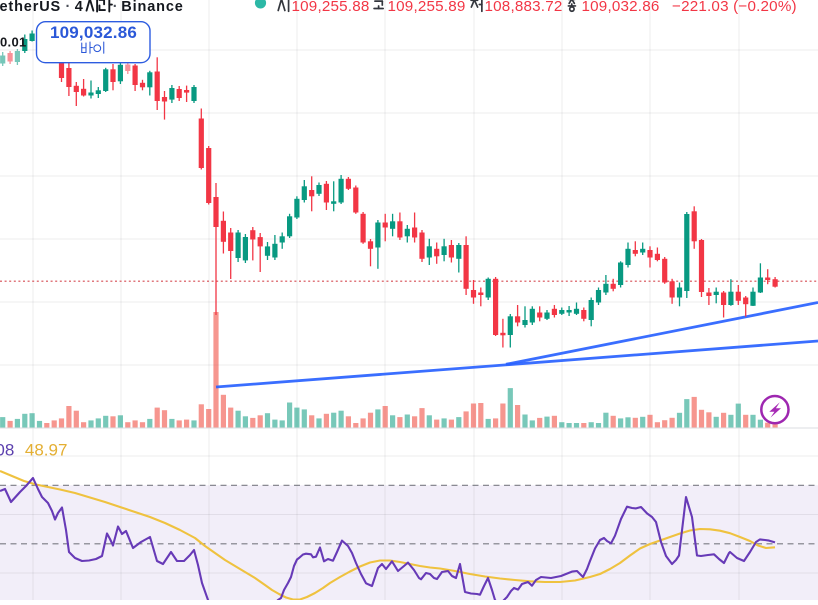 The image size is (818, 605). Describe the element at coordinates (30, 7) in the screenshot. I see `svg-text: etherUS` at that location.